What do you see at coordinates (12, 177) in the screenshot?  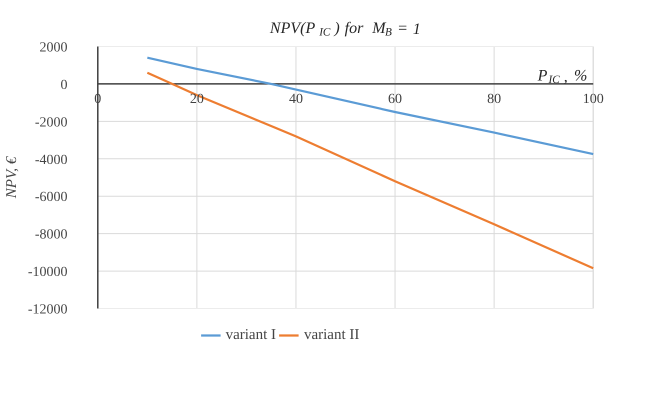 I see `y-axis-title: NPV, €` at bounding box center [12, 177].